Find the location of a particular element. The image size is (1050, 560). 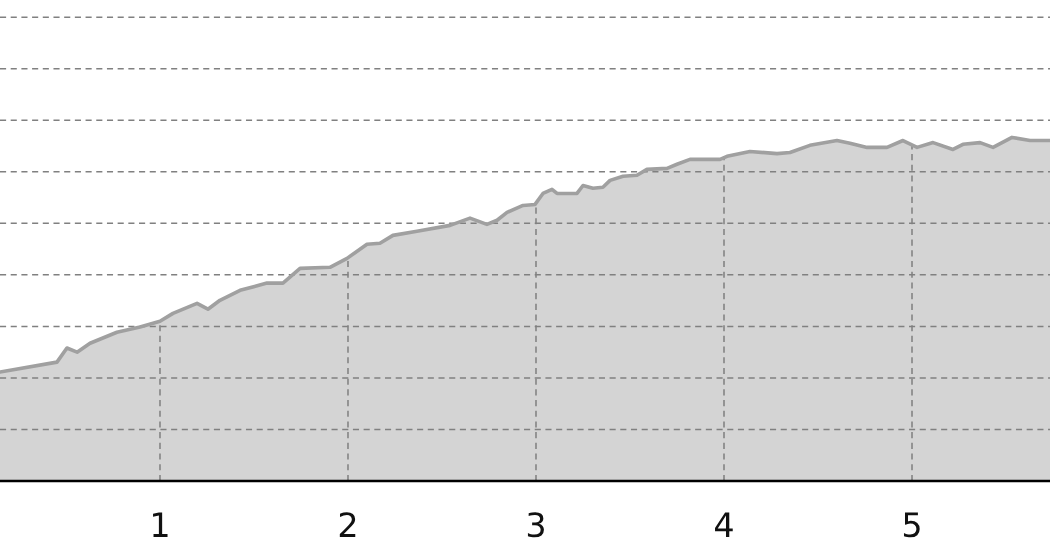

x-tick-label: 4 is located at coordinates (724, 524).